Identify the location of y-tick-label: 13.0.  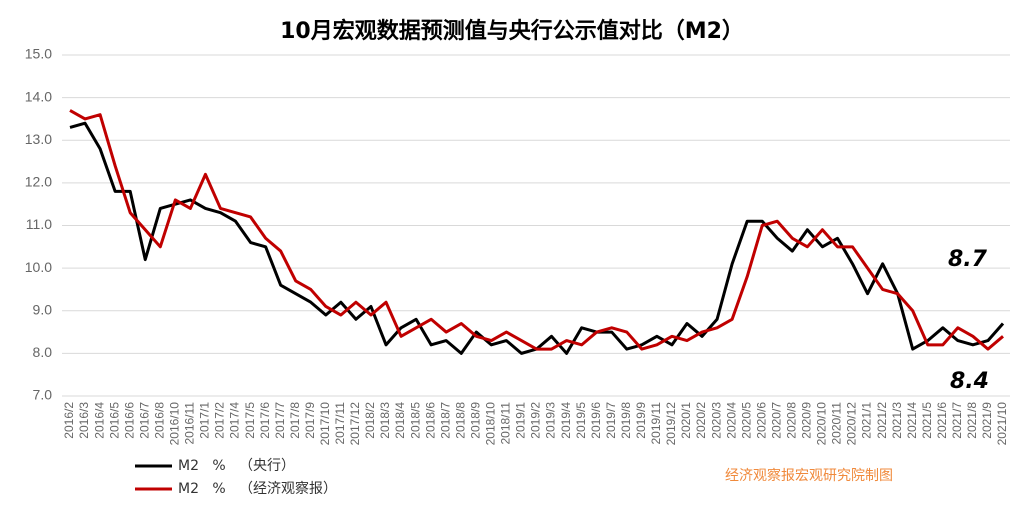
(38, 139).